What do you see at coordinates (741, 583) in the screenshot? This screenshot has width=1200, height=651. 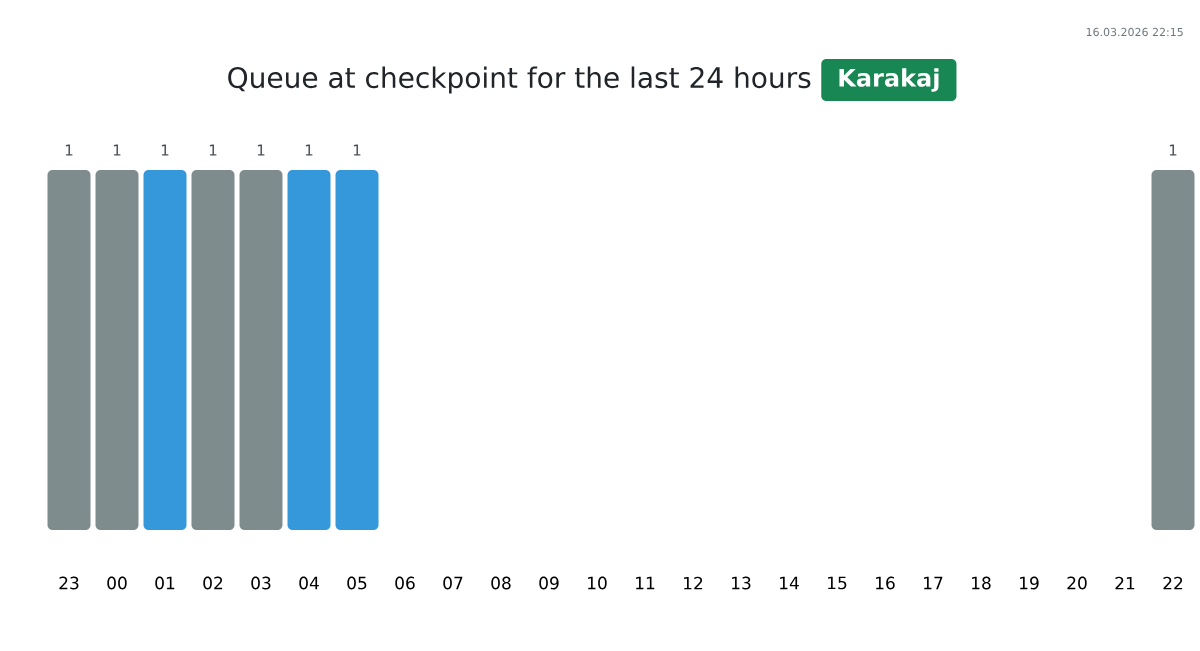 I see `x-tick-label: 13` at bounding box center [741, 583].